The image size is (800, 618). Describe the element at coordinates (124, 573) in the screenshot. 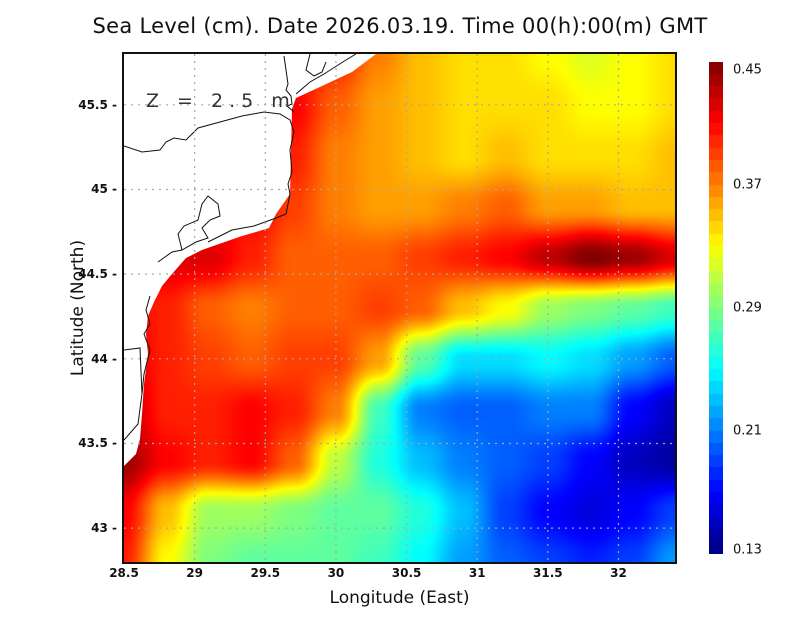

I see `x-tick-label: 28.5` at that location.